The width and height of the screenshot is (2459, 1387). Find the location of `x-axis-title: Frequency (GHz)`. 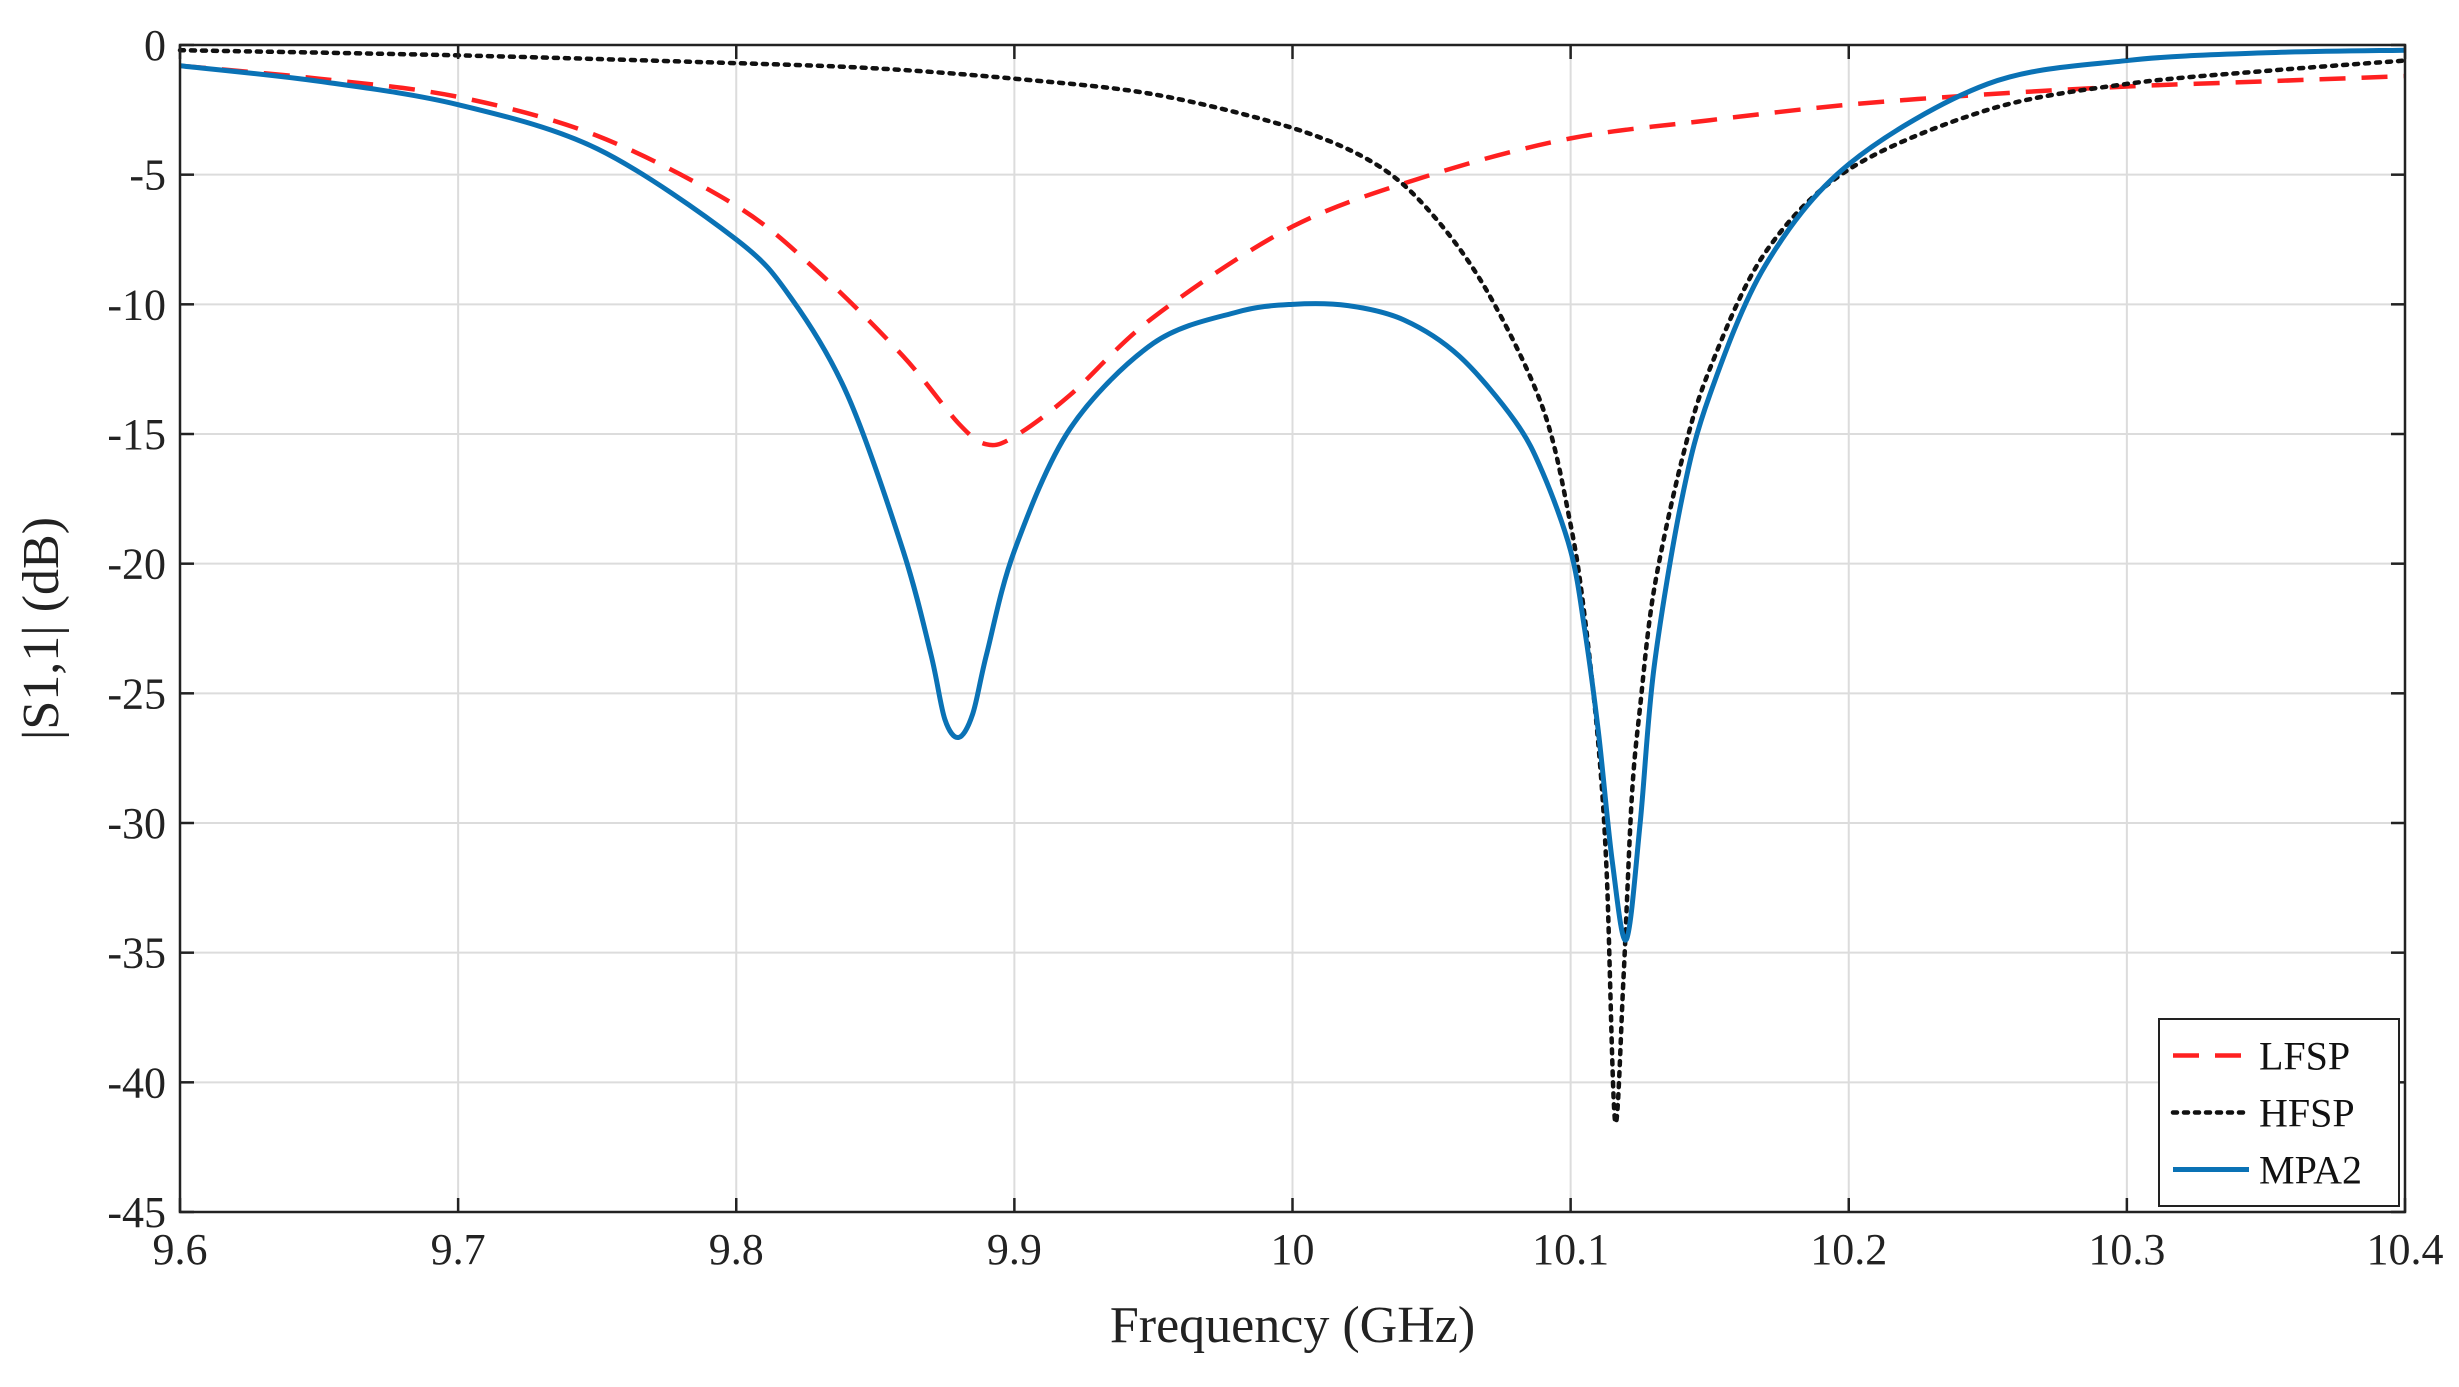

x-axis-title: Frequency (GHz) is located at coordinates (1292, 1325).